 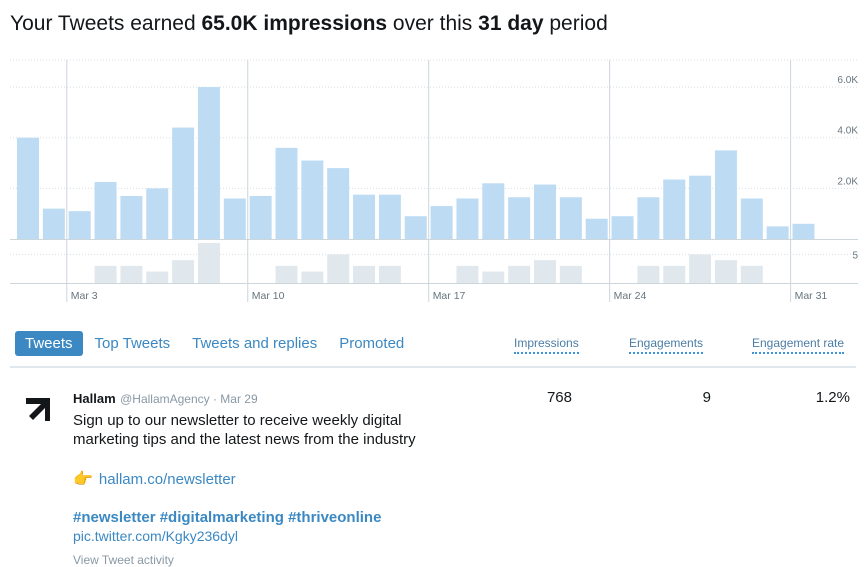 What do you see at coordinates (255, 343) in the screenshot?
I see `tab-tweets-and-replies: Tweets and replies` at bounding box center [255, 343].